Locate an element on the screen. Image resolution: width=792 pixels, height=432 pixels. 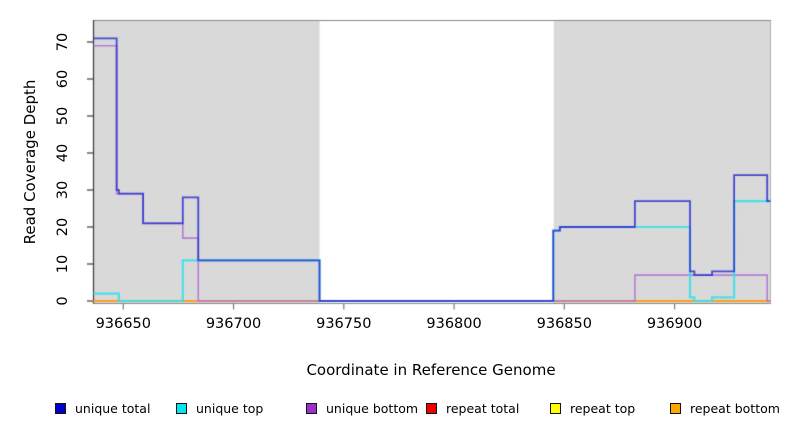
legend-item-repeat-top: repeat top is located at coordinates (592, 408).